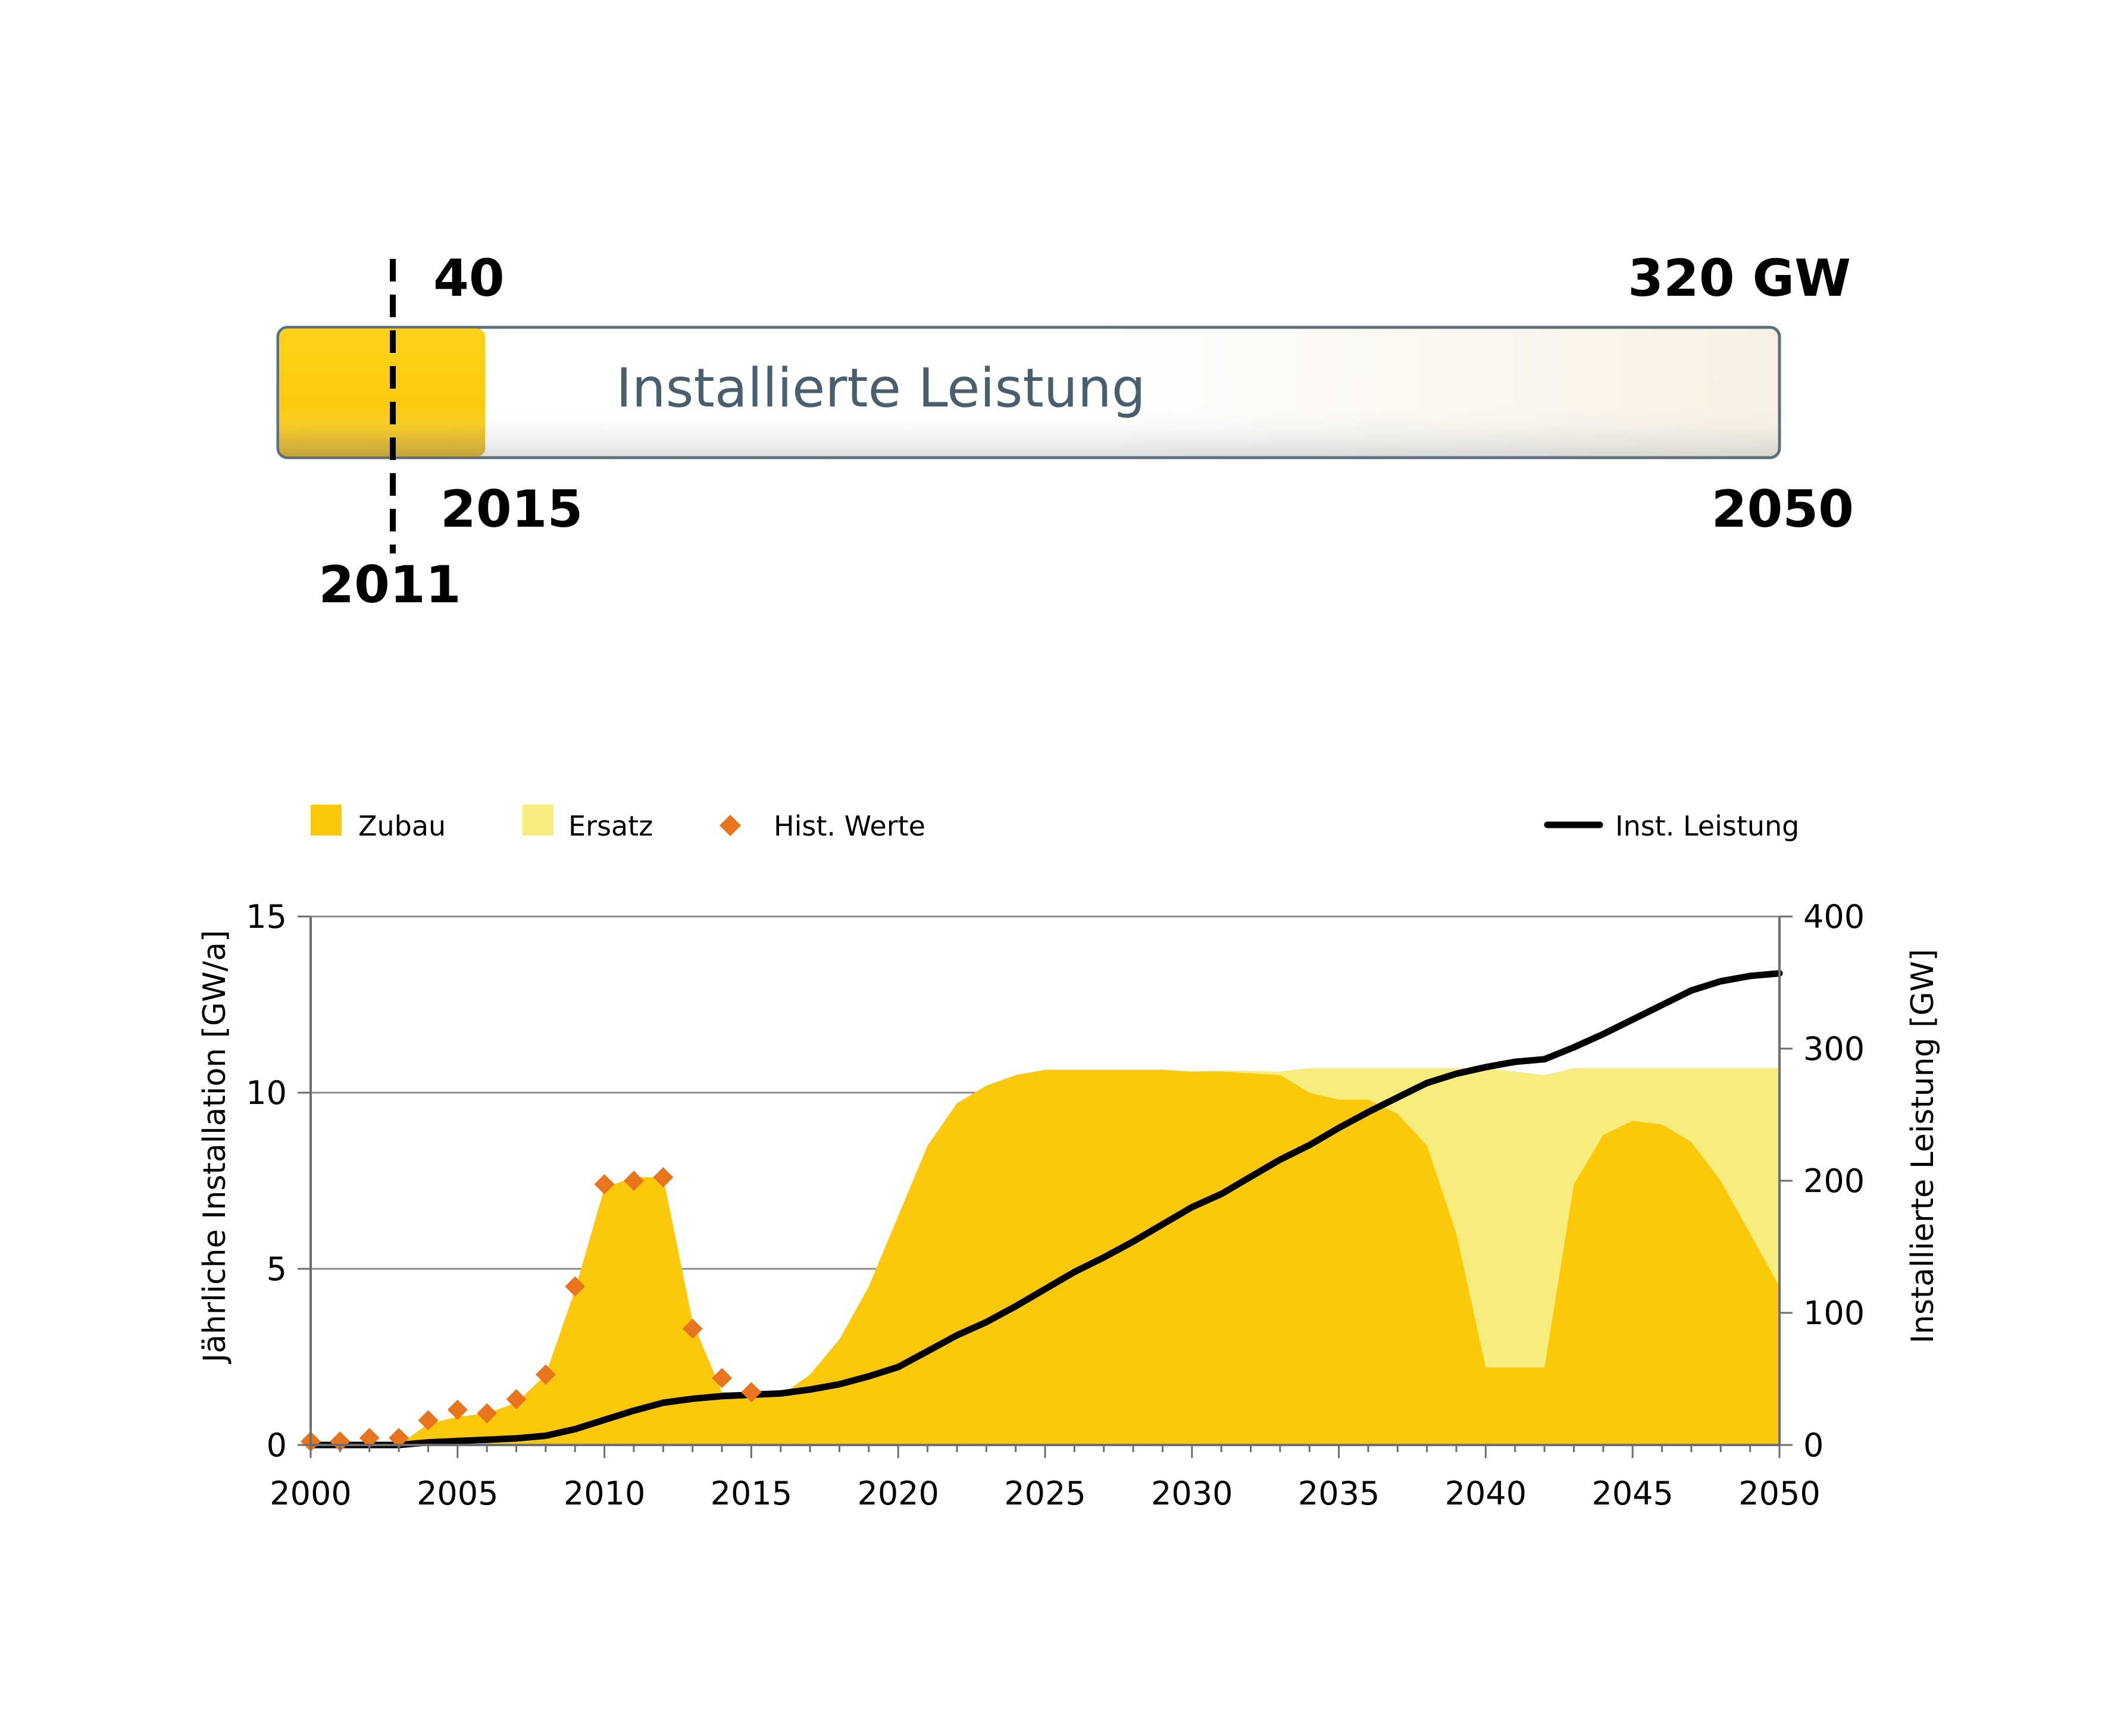 The image size is (2108, 1736). What do you see at coordinates (266, 917) in the screenshot?
I see `y-left-tick-label: 15` at bounding box center [266, 917].